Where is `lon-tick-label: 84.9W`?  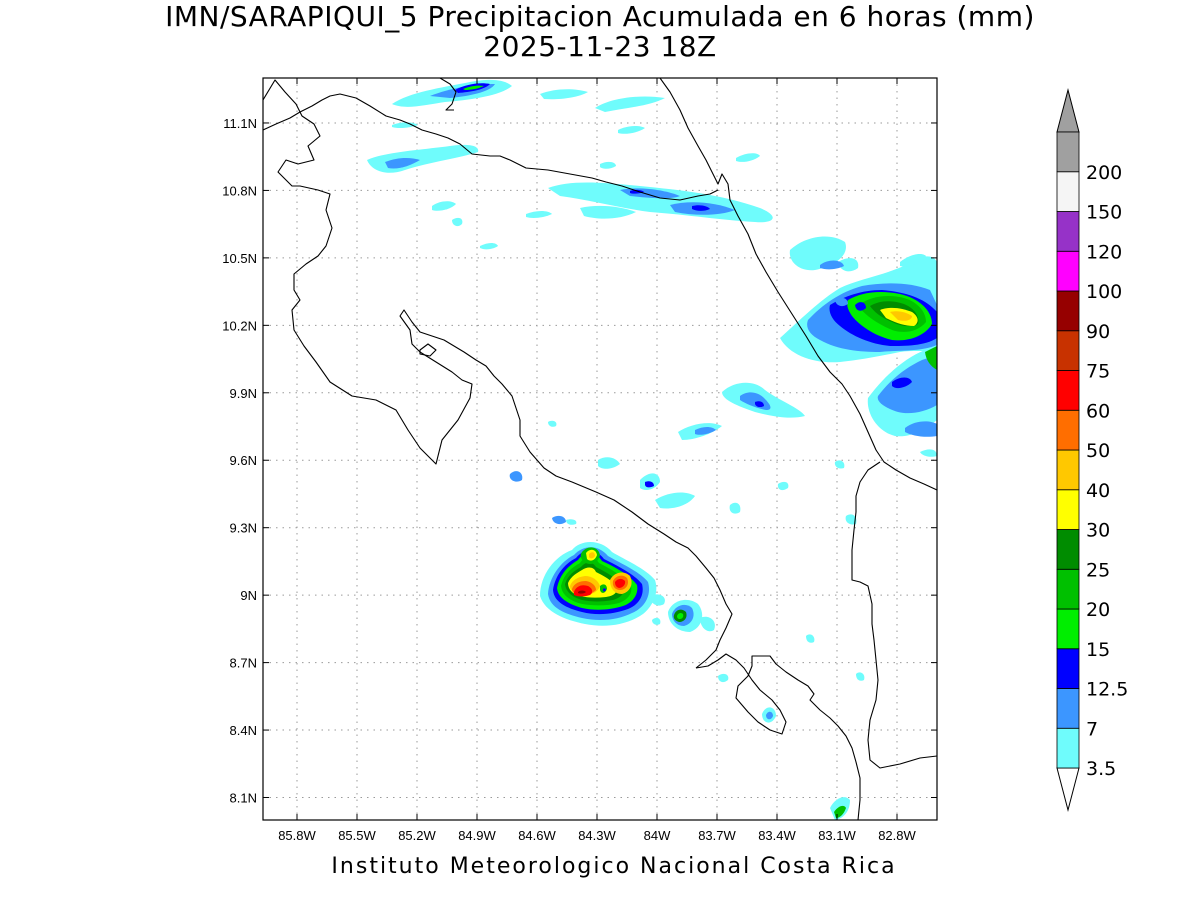 lon-tick-label: 84.9W is located at coordinates (477, 835).